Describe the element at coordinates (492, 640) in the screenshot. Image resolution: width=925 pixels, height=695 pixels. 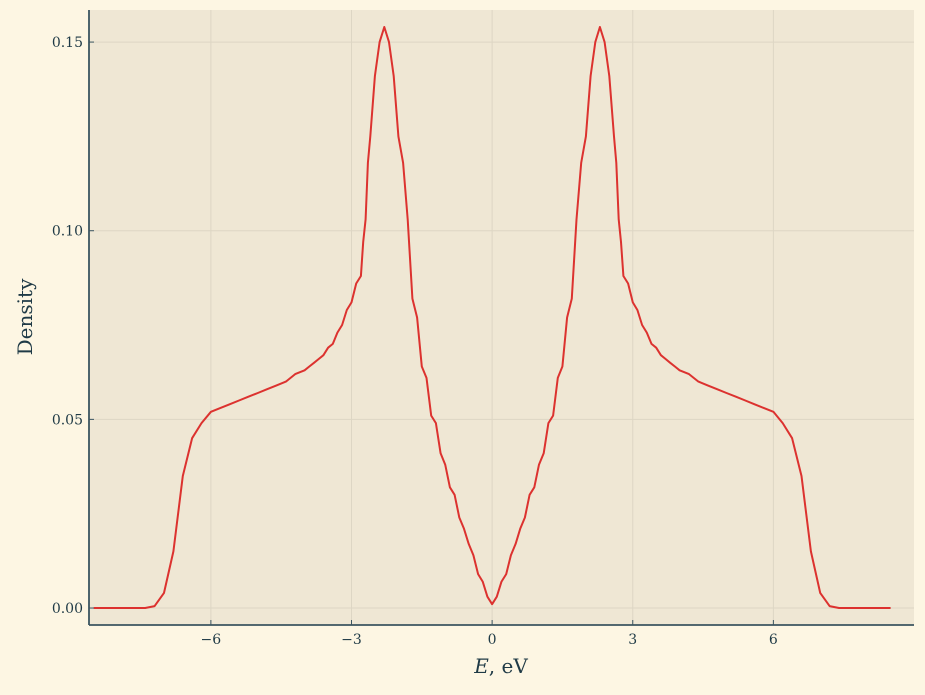
I see `x-tick-label: 0` at that location.